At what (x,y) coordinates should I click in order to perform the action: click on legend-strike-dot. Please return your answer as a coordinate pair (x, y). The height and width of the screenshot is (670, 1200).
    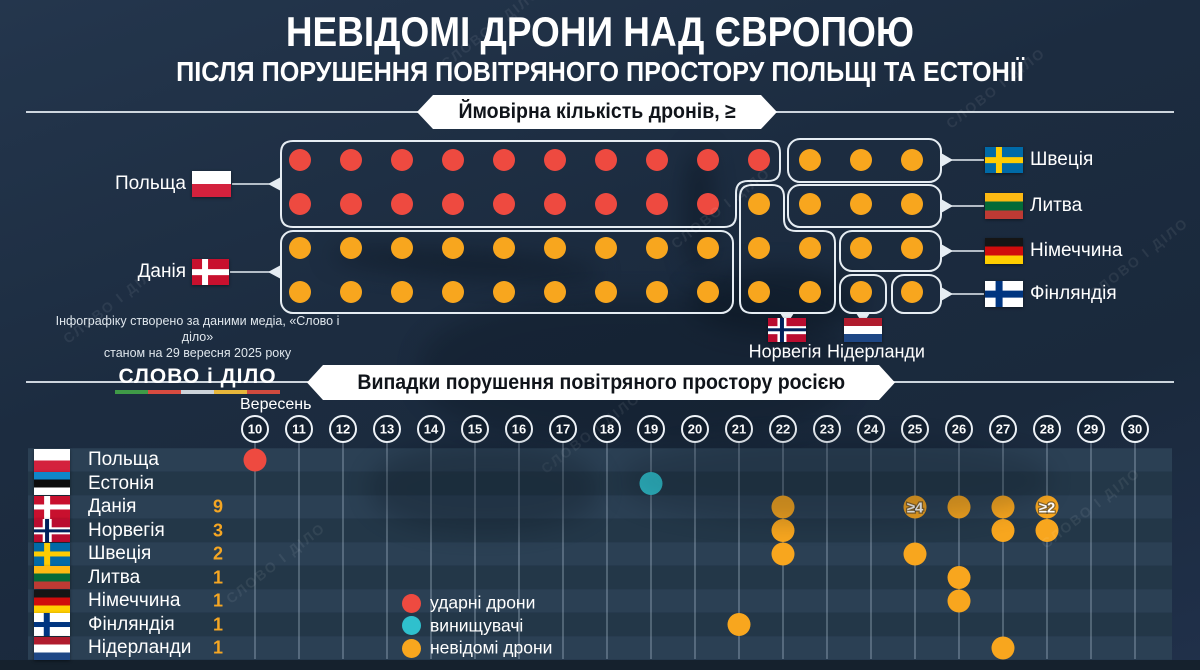
    Looking at the image, I should click on (411, 603).